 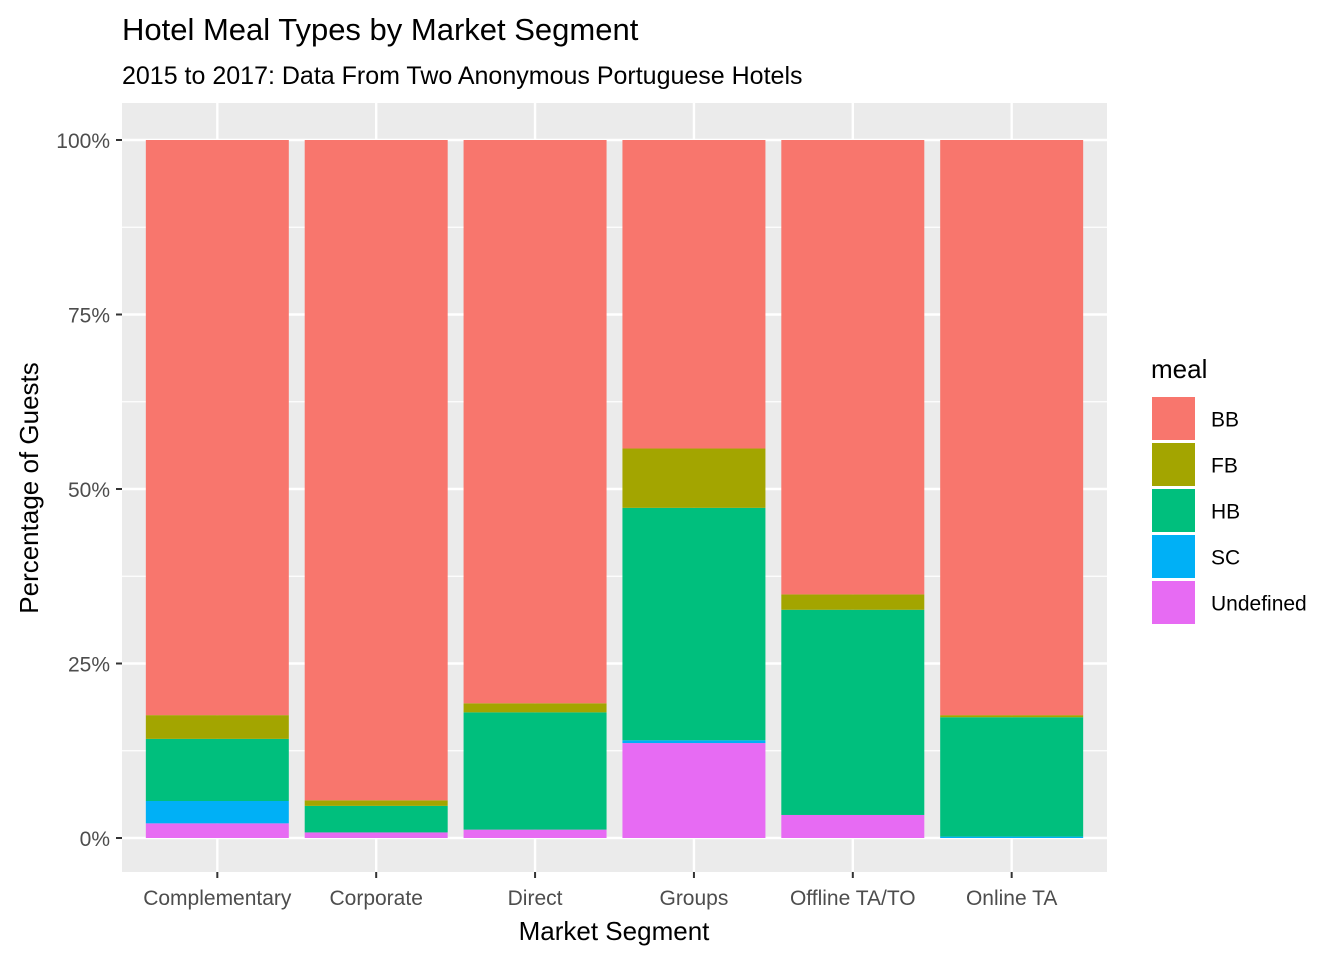 I want to click on legend-label: HB, so click(x=1225, y=512).